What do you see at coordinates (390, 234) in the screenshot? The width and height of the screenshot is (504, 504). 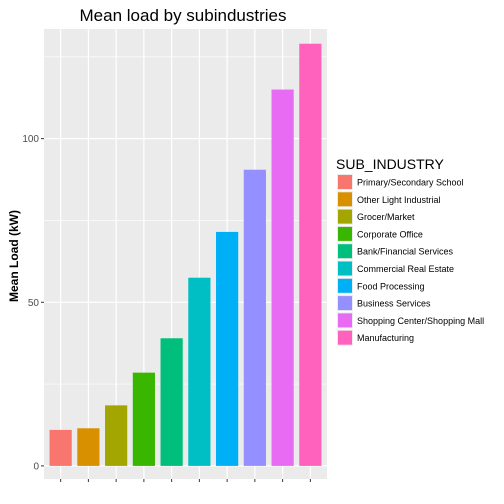 I see `legend-label: Corporate Office` at bounding box center [390, 234].